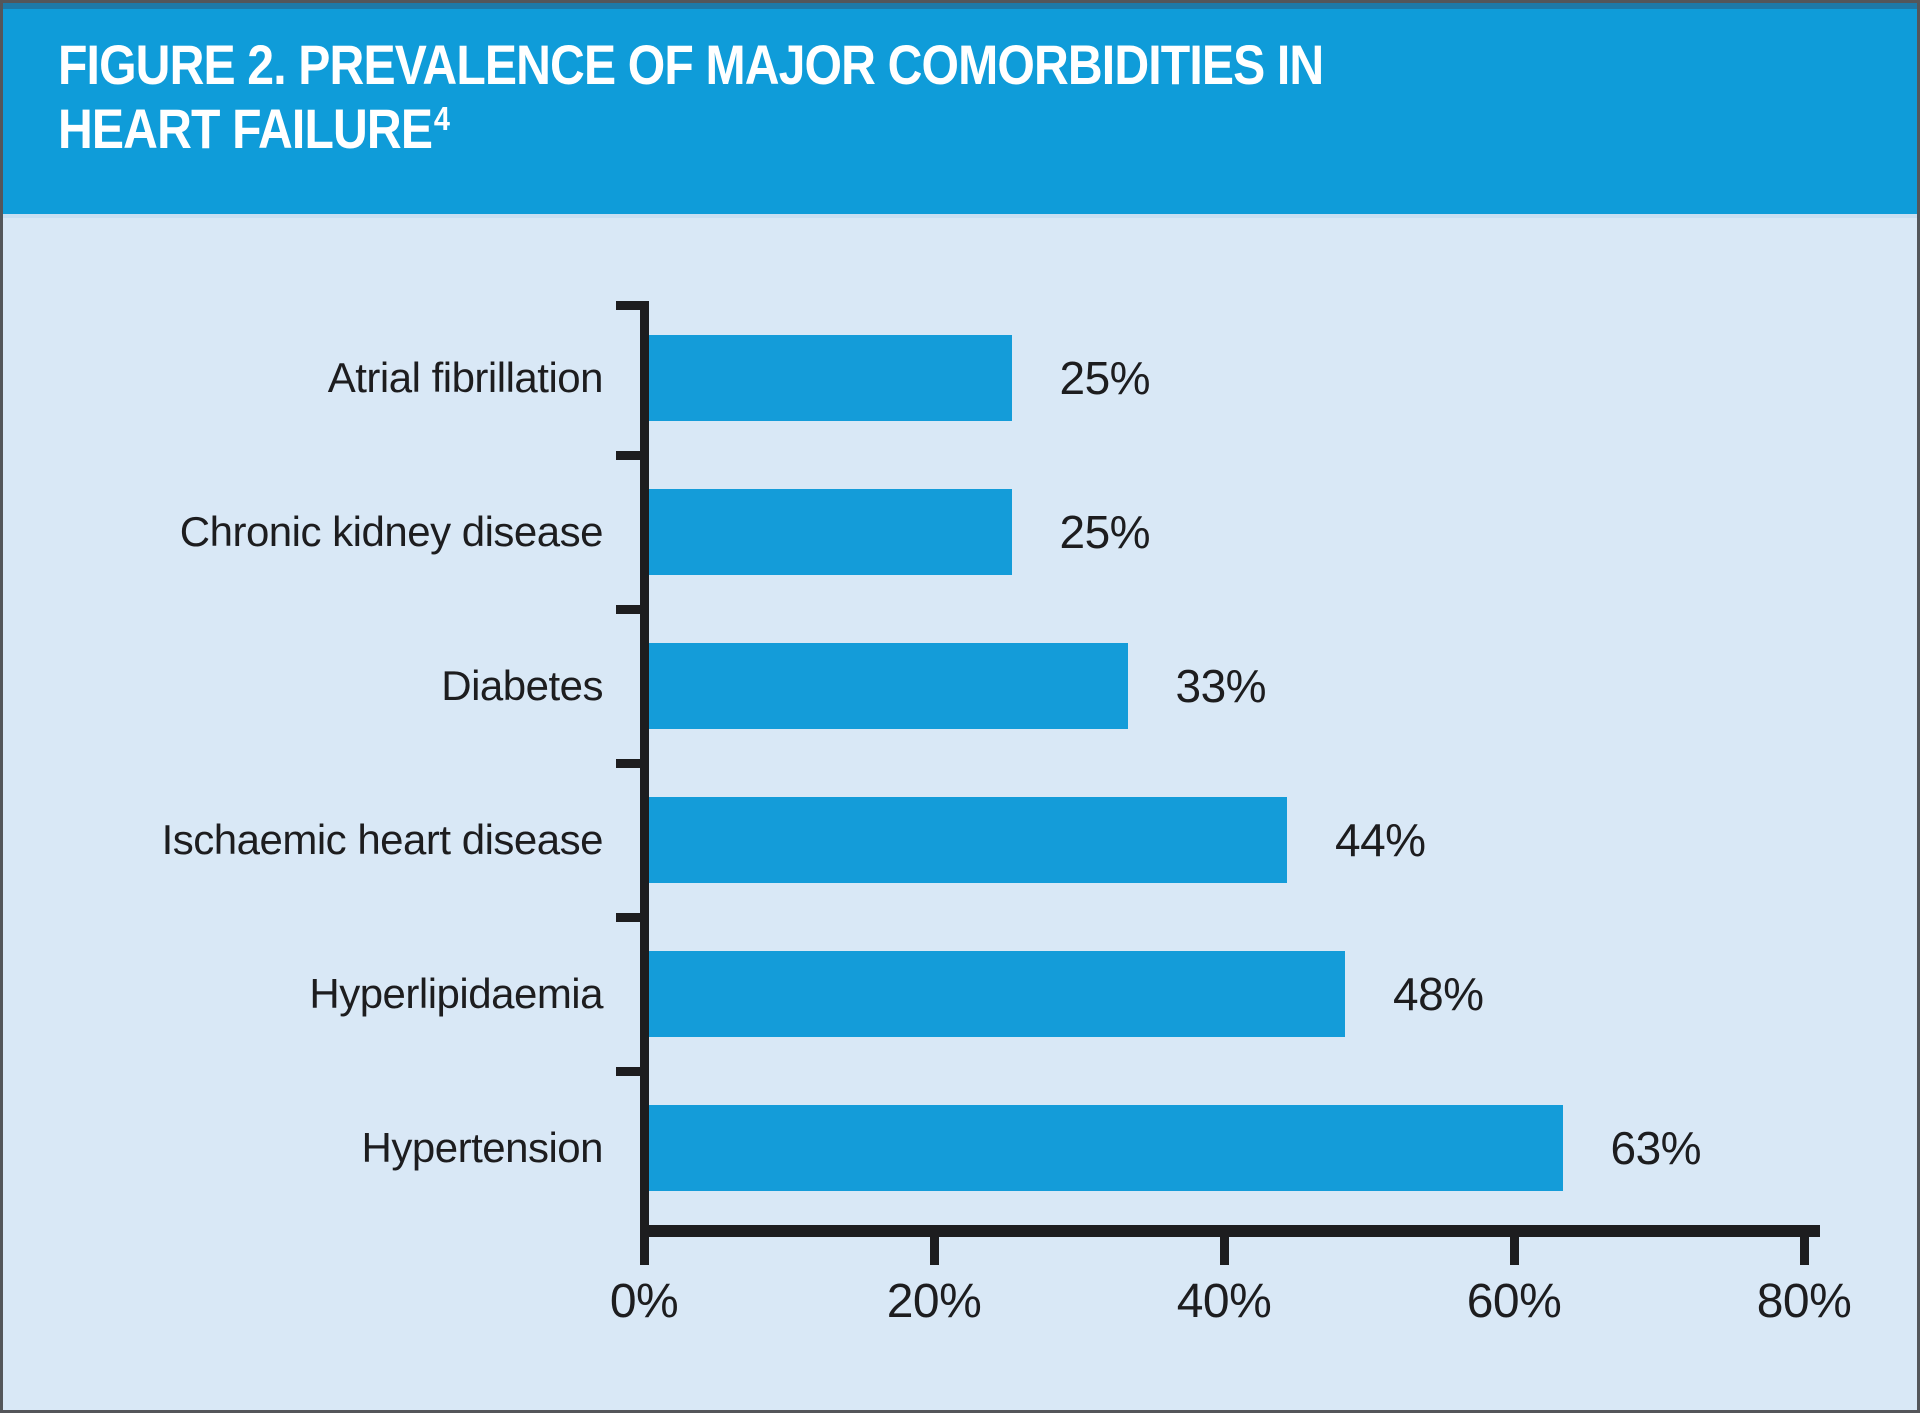  Describe the element at coordinates (522, 685) in the screenshot. I see `category-label: Diabetes` at that location.